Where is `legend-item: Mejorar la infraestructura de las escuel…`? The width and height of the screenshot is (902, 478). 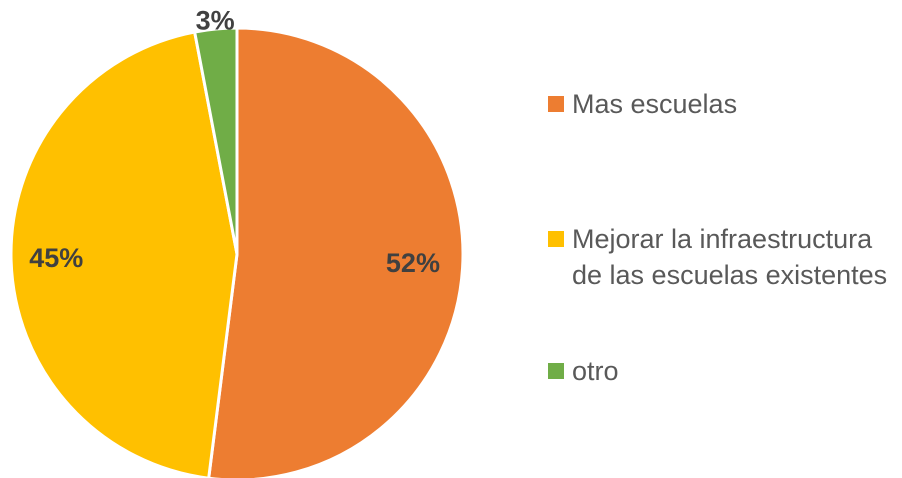
legend-item: Mejorar la infraestructura de las escuel… is located at coordinates (720, 257).